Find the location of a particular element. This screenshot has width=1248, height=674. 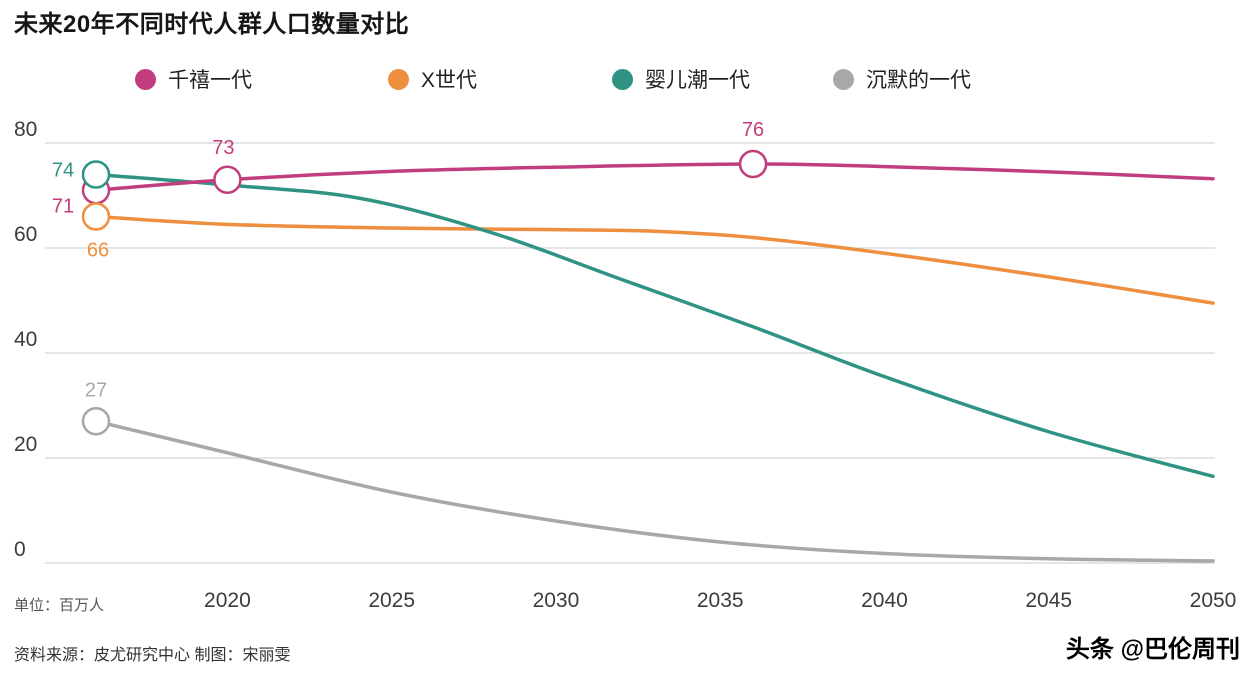

y-axis-tick-label: 0 is located at coordinates (20, 549).